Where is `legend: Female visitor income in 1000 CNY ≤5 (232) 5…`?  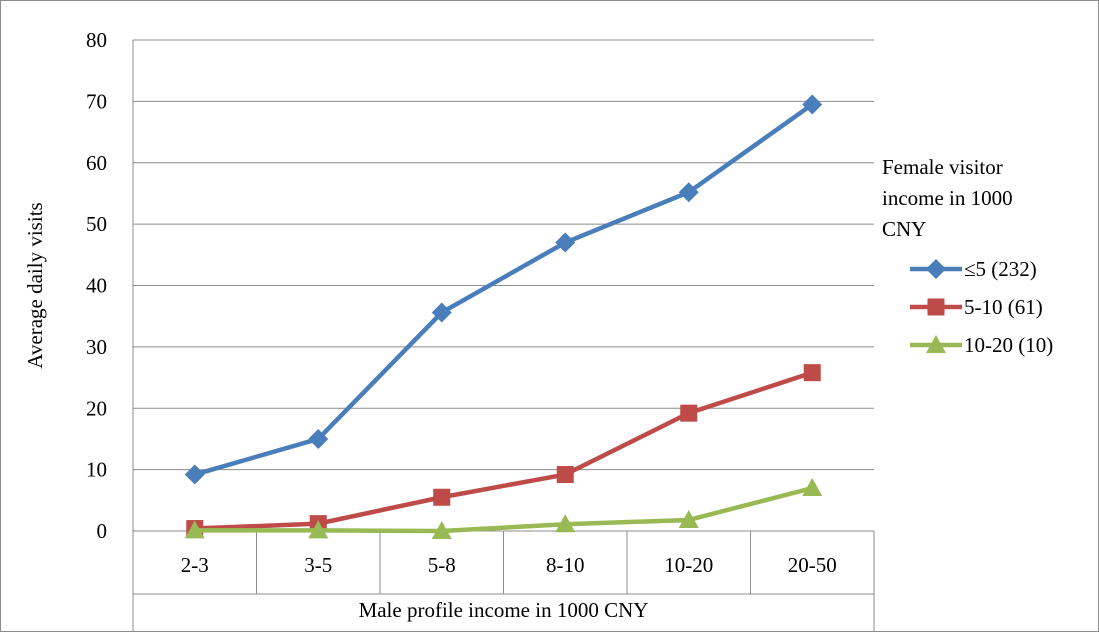
legend: Female visitor income in 1000 CNY ≤5 (232) 5… is located at coordinates (967, 256).